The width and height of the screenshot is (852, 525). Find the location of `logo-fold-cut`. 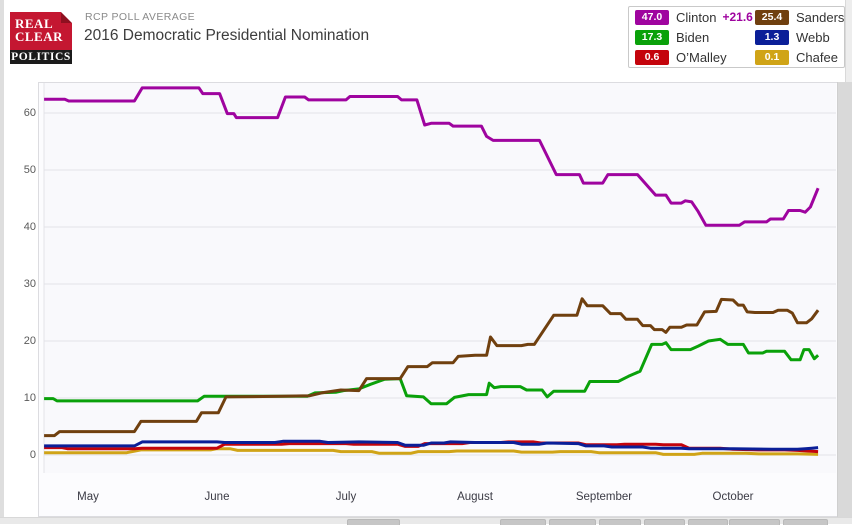

logo-fold-cut is located at coordinates (66, 17).